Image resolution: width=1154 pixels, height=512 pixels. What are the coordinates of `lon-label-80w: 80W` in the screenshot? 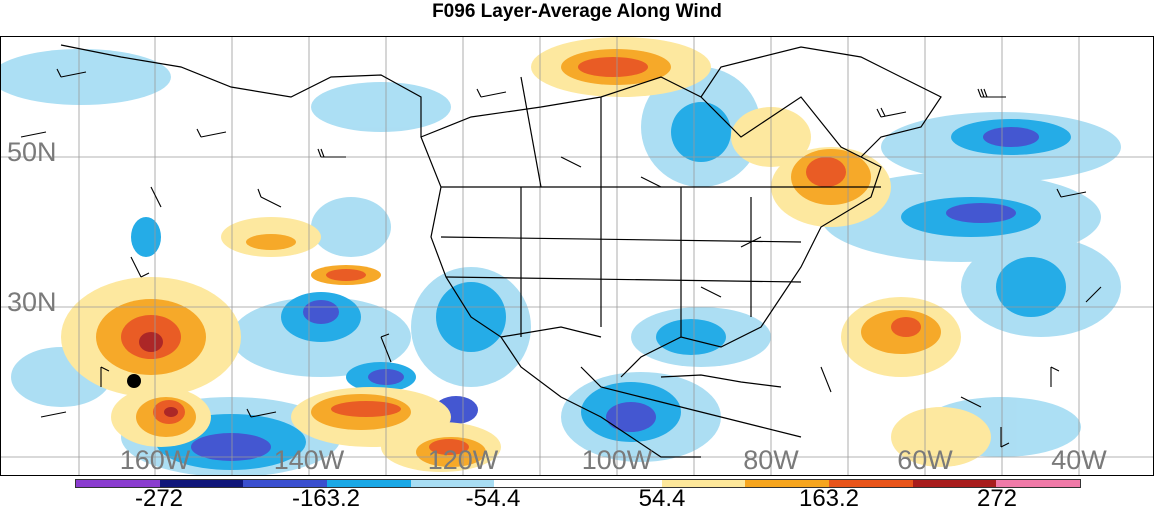 It's located at (771, 460).